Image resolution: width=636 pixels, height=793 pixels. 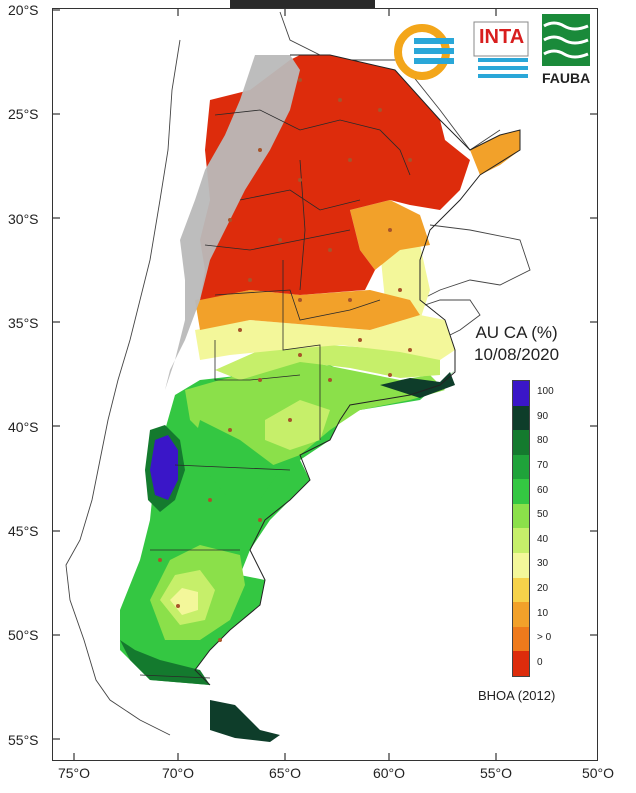 What do you see at coordinates (543, 466) in the screenshot?
I see `legend-label: 70` at bounding box center [543, 466].